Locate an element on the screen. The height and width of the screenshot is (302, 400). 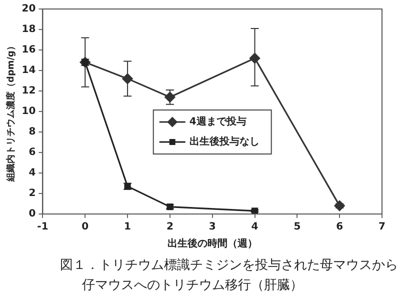
y-tick-label: 2 is located at coordinates (32, 194).